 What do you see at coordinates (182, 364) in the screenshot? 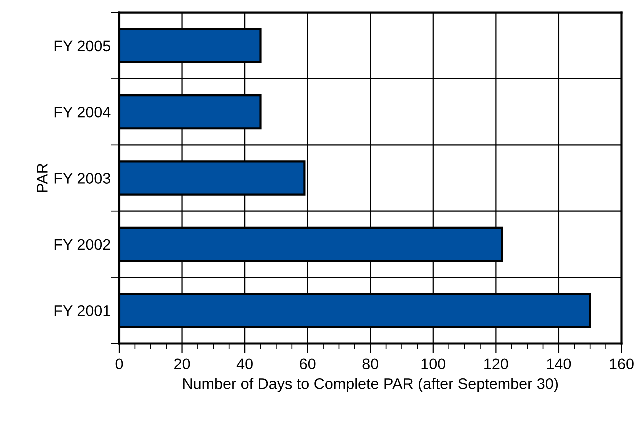
I see `x-tick-label: 20` at bounding box center [182, 364].